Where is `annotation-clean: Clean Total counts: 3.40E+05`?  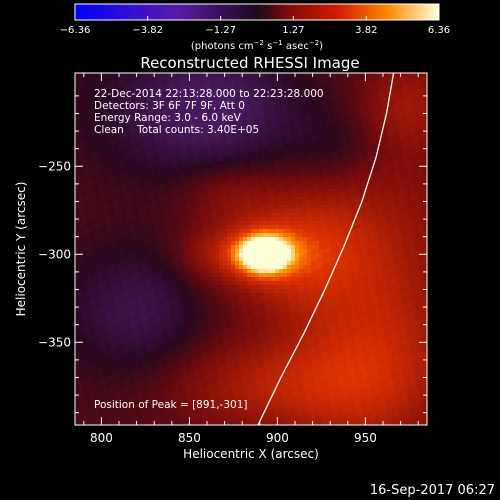 annotation-clean: Clean Total counts: 3.40E+05 is located at coordinates (176, 130).